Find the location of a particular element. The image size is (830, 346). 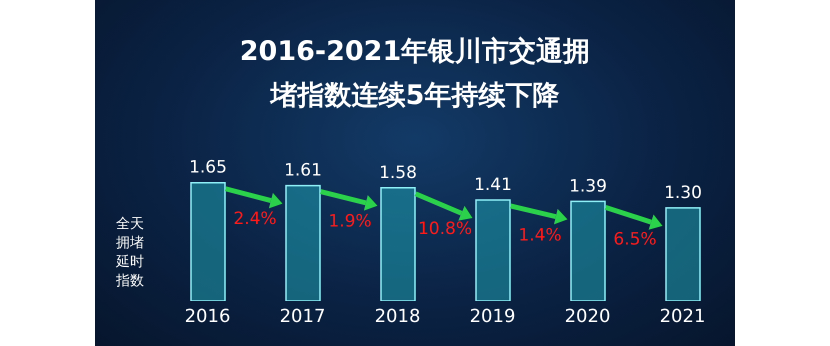

x-tick-label: 2021 is located at coordinates (683, 316).